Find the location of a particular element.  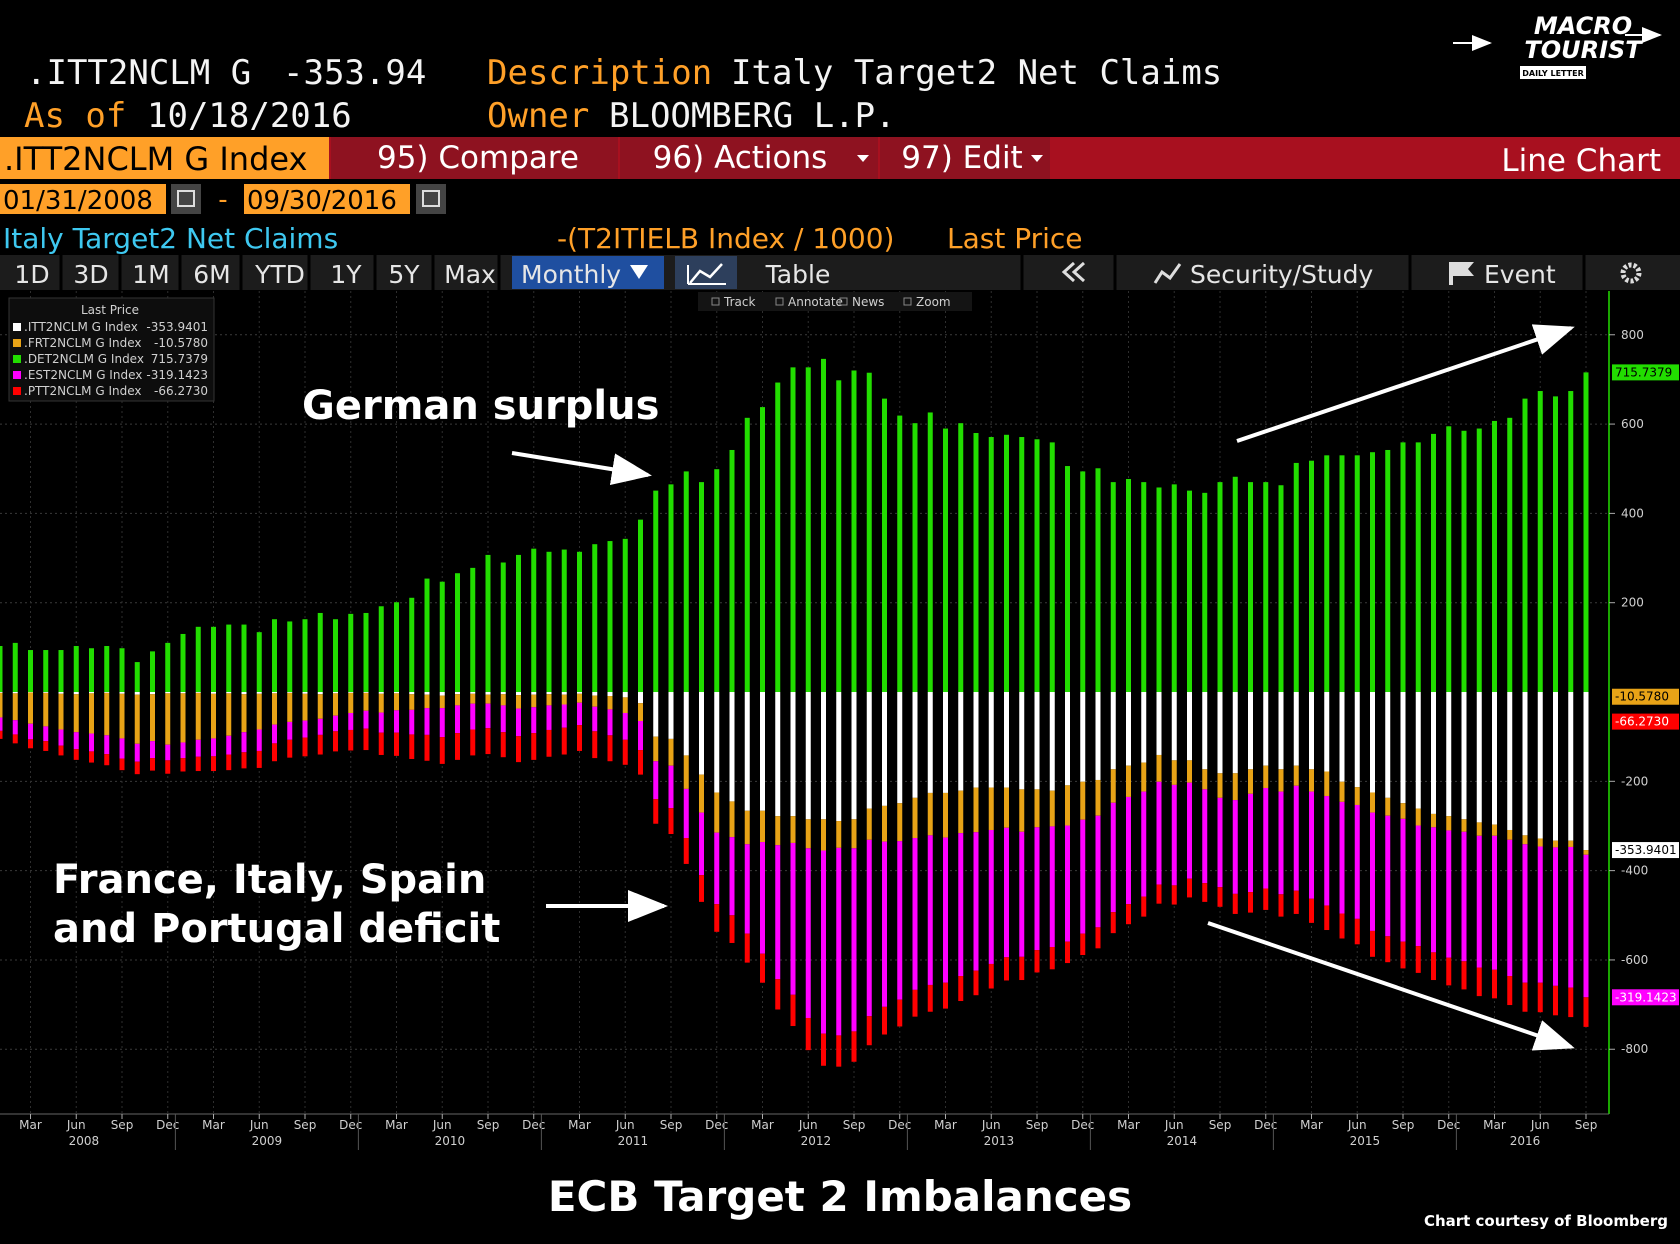

range-button: 1M is located at coordinates (150, 274).